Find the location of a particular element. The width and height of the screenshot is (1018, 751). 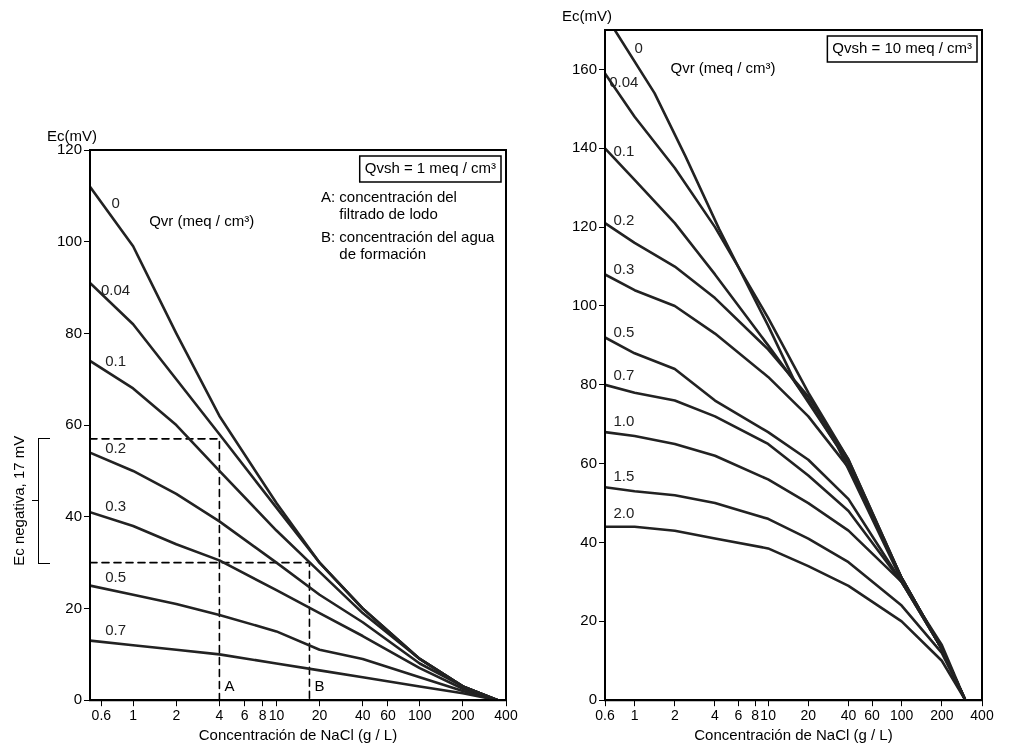

y-tick-label: 160 is located at coordinates (584, 68).